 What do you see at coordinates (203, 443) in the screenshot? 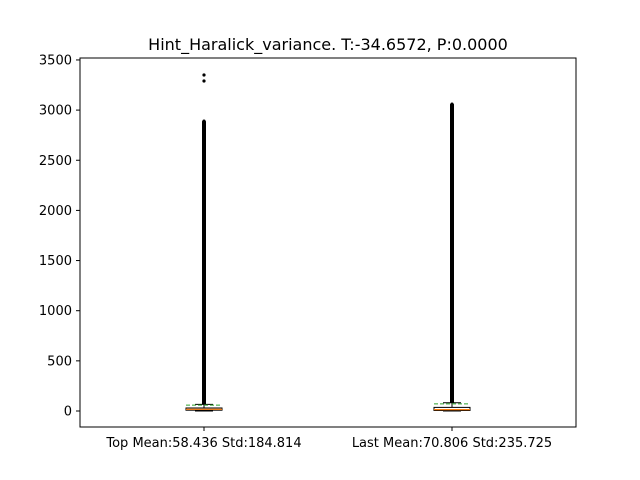
I see `x-tick-label: Top Mean:58.436 Std:184.814` at bounding box center [203, 443].